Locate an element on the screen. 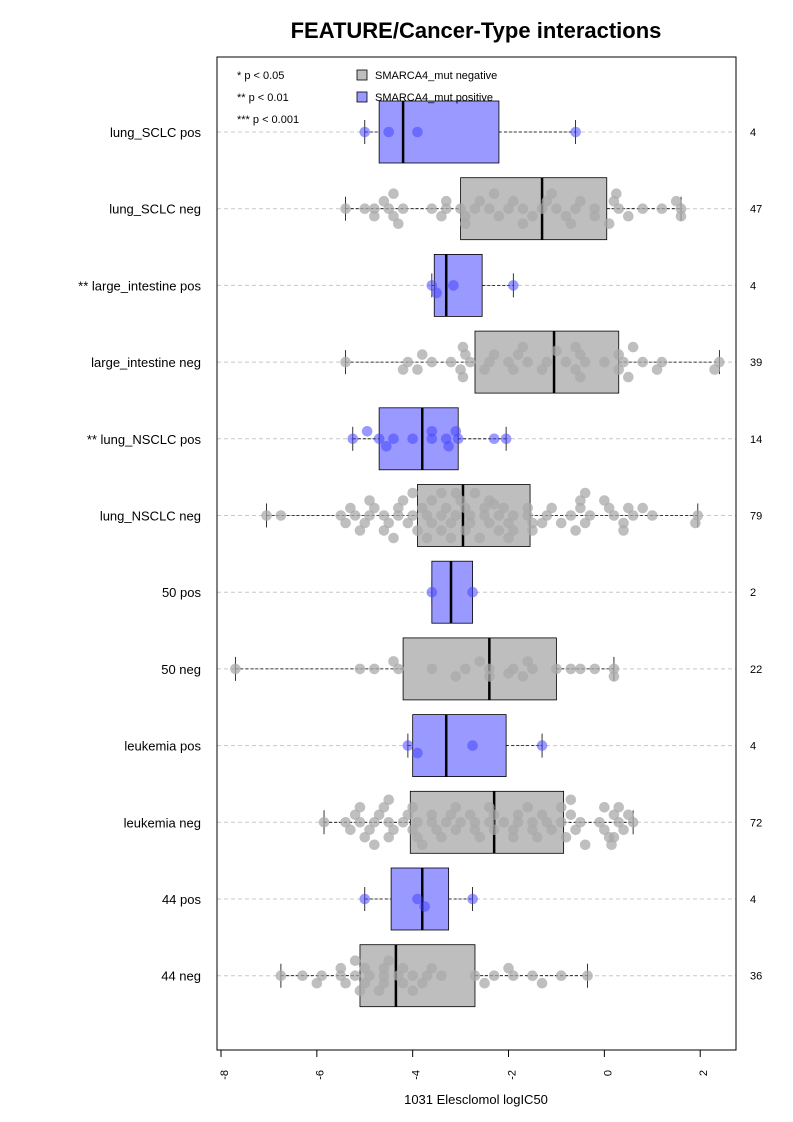 Image resolution: width=793 pixels, height=1122 pixels. category-label: leukemia pos is located at coordinates (162, 746).